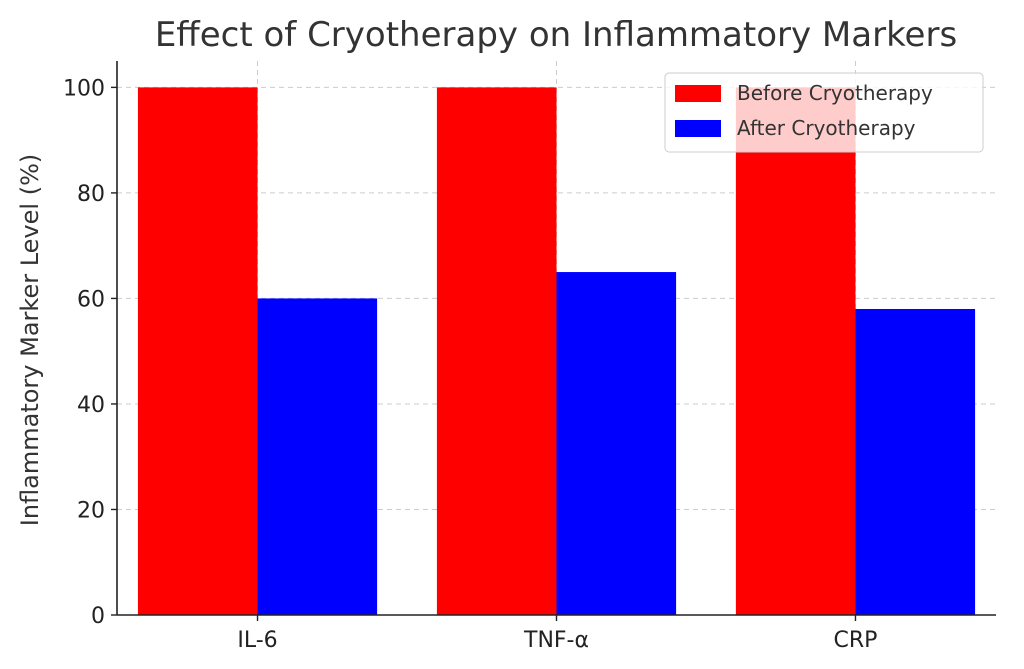 The width and height of the screenshot is (1024, 669). What do you see at coordinates (91, 194) in the screenshot?
I see `y-tick-label-4: 80` at bounding box center [91, 194].